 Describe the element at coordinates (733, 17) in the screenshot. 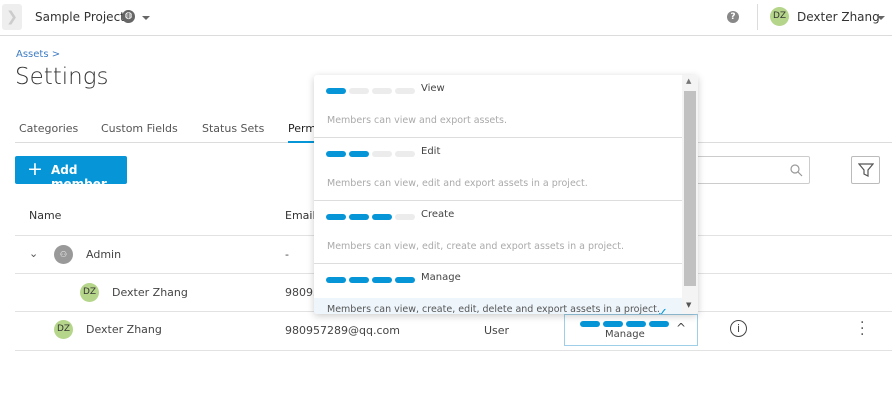

I see `help-icon: ?` at that location.